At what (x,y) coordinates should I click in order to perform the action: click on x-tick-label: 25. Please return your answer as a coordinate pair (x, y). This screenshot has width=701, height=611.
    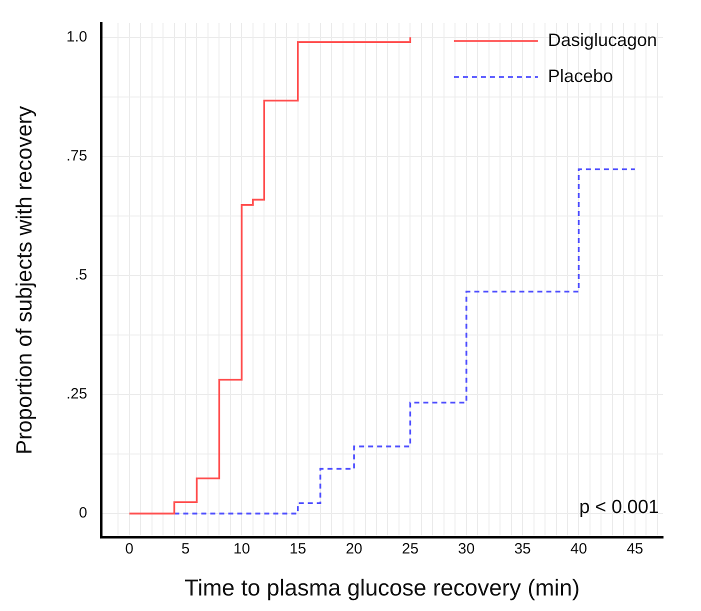
    Looking at the image, I should click on (410, 549).